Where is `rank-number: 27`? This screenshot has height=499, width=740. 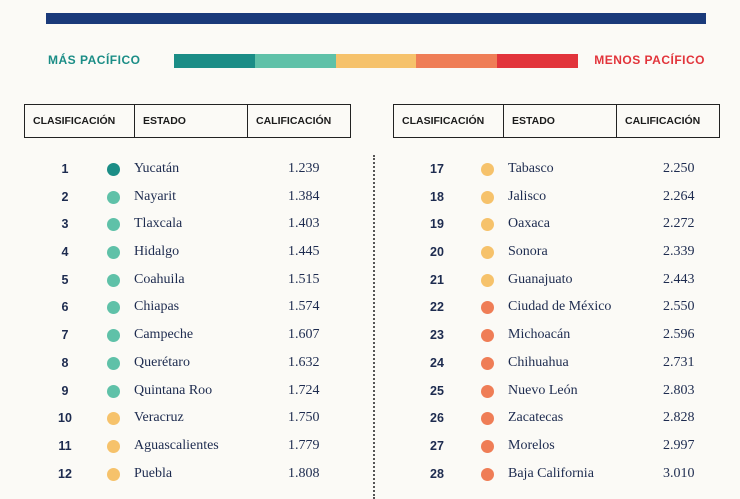
rank-number: 27 is located at coordinates (437, 445).